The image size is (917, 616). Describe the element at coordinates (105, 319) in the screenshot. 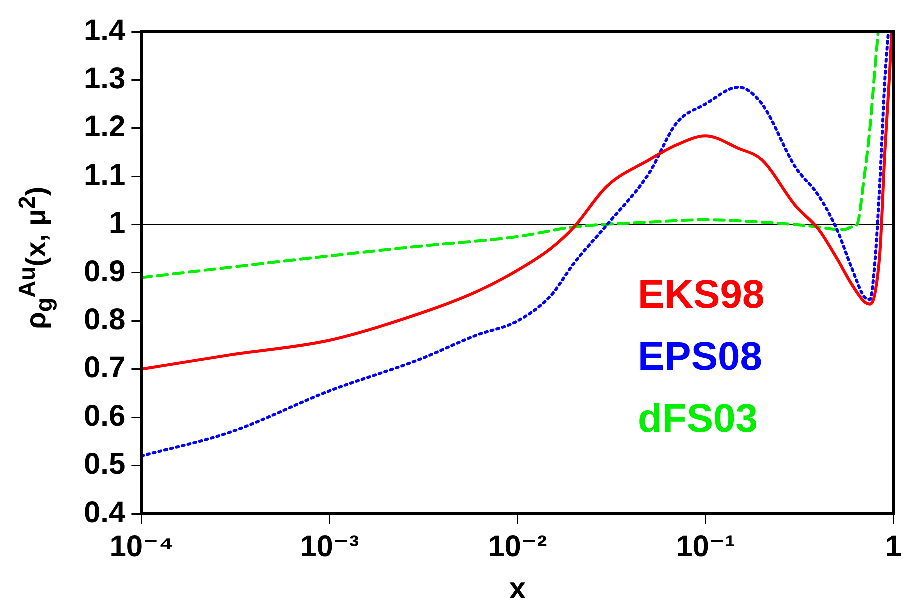

I see `y-tick-label: 0.8` at that location.